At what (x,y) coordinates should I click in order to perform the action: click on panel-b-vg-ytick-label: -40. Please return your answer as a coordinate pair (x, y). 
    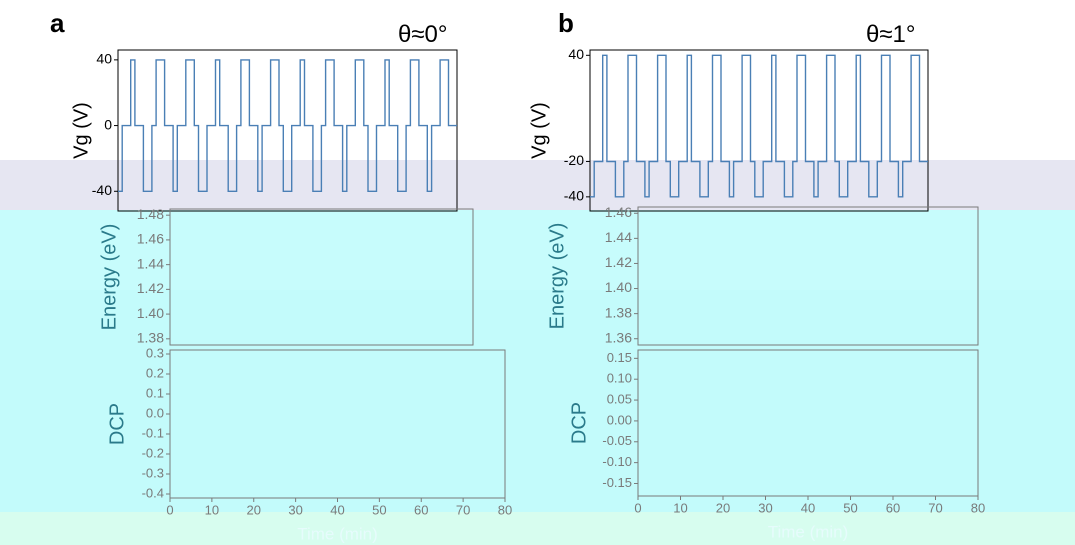
    Looking at the image, I should click on (574, 196).